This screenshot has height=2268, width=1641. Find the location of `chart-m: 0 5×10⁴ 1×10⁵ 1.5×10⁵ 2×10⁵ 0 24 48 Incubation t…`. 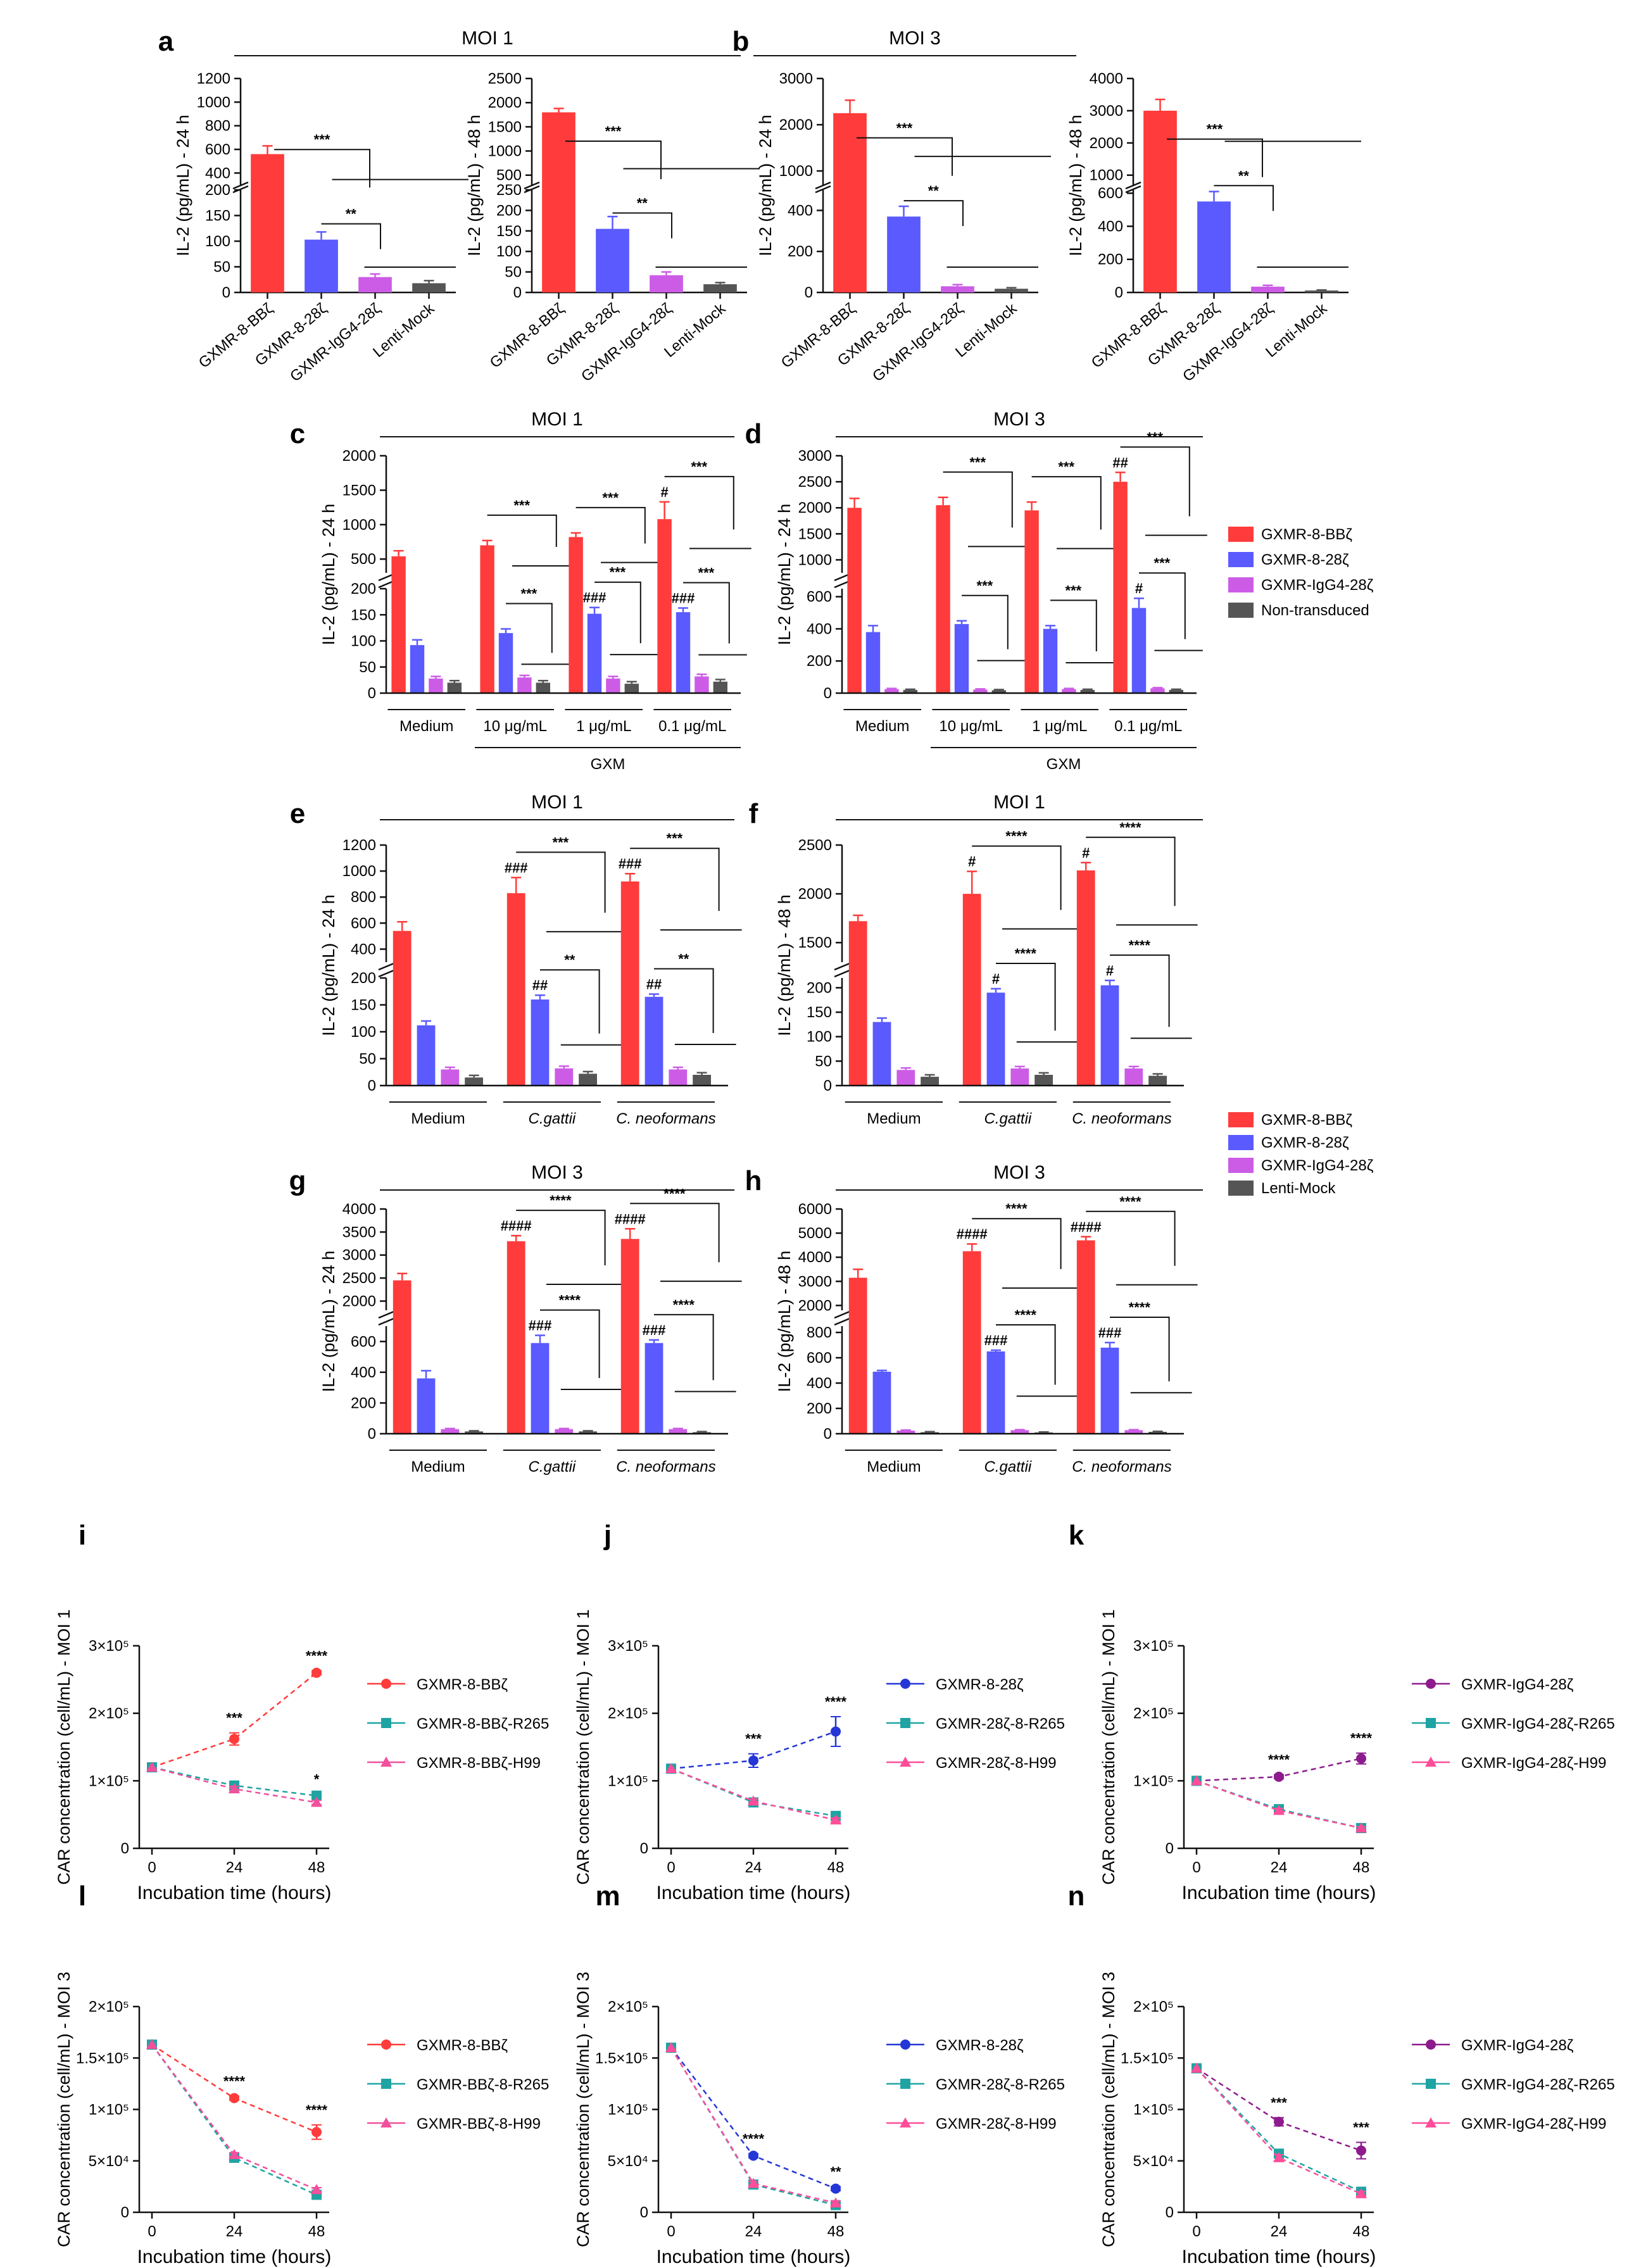

chart-m: 0 5×10⁴ 1×10⁵ 1.5×10⁵ 2×10⁵ 0 24 48 Incubation t… is located at coordinates (819, 2119).